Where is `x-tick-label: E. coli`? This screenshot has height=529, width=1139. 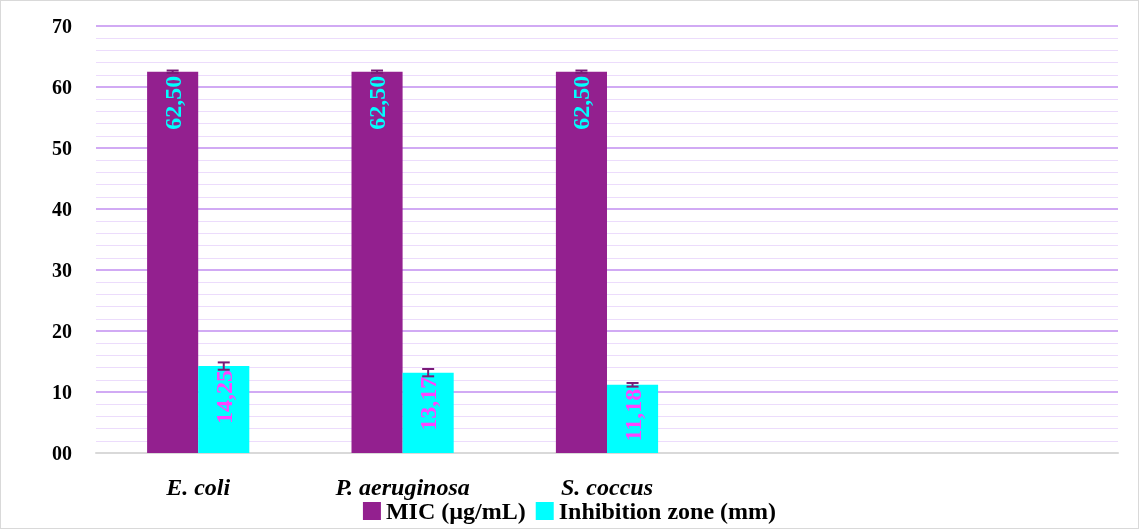
x-tick-label: E. coli is located at coordinates (198, 487).